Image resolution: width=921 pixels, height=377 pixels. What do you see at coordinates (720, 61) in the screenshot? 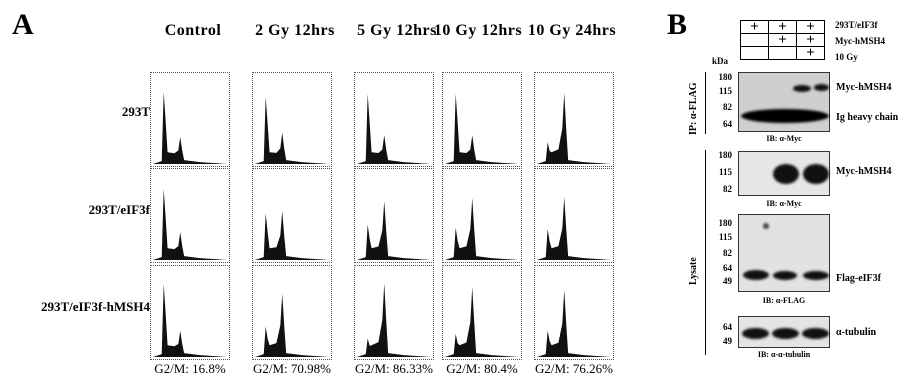
I see `kda-label: kDa` at bounding box center [720, 61].